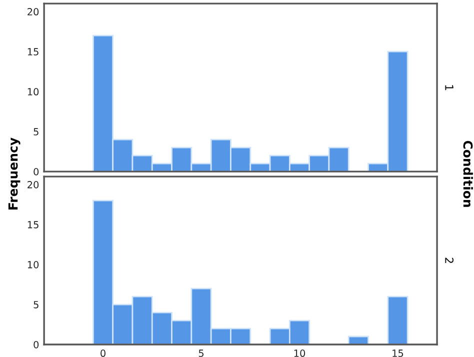  What do you see at coordinates (449, 87) in the screenshot?
I see `text: 1` at bounding box center [449, 87].